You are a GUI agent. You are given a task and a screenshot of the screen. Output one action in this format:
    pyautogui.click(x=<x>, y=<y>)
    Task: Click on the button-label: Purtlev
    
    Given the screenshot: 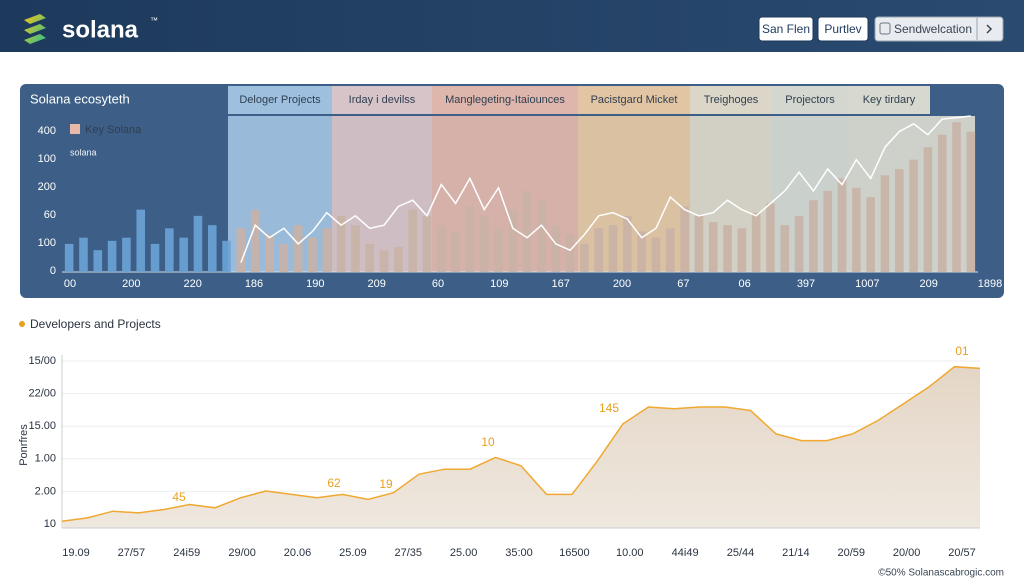 What is the action you would take?
    pyautogui.click(x=842, y=29)
    